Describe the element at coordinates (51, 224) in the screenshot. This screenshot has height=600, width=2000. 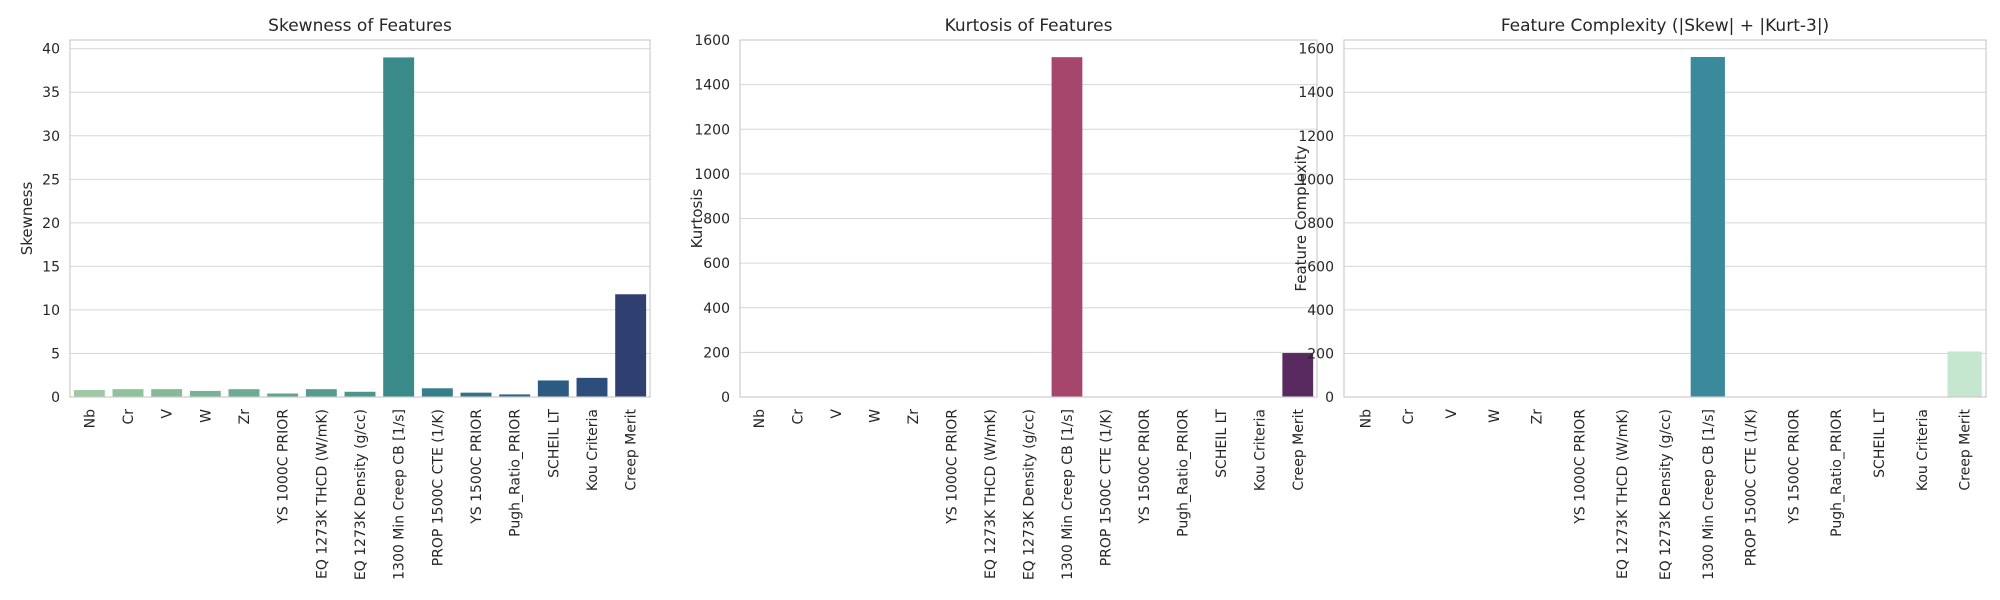
I see `y-tick-label: 20` at that location.